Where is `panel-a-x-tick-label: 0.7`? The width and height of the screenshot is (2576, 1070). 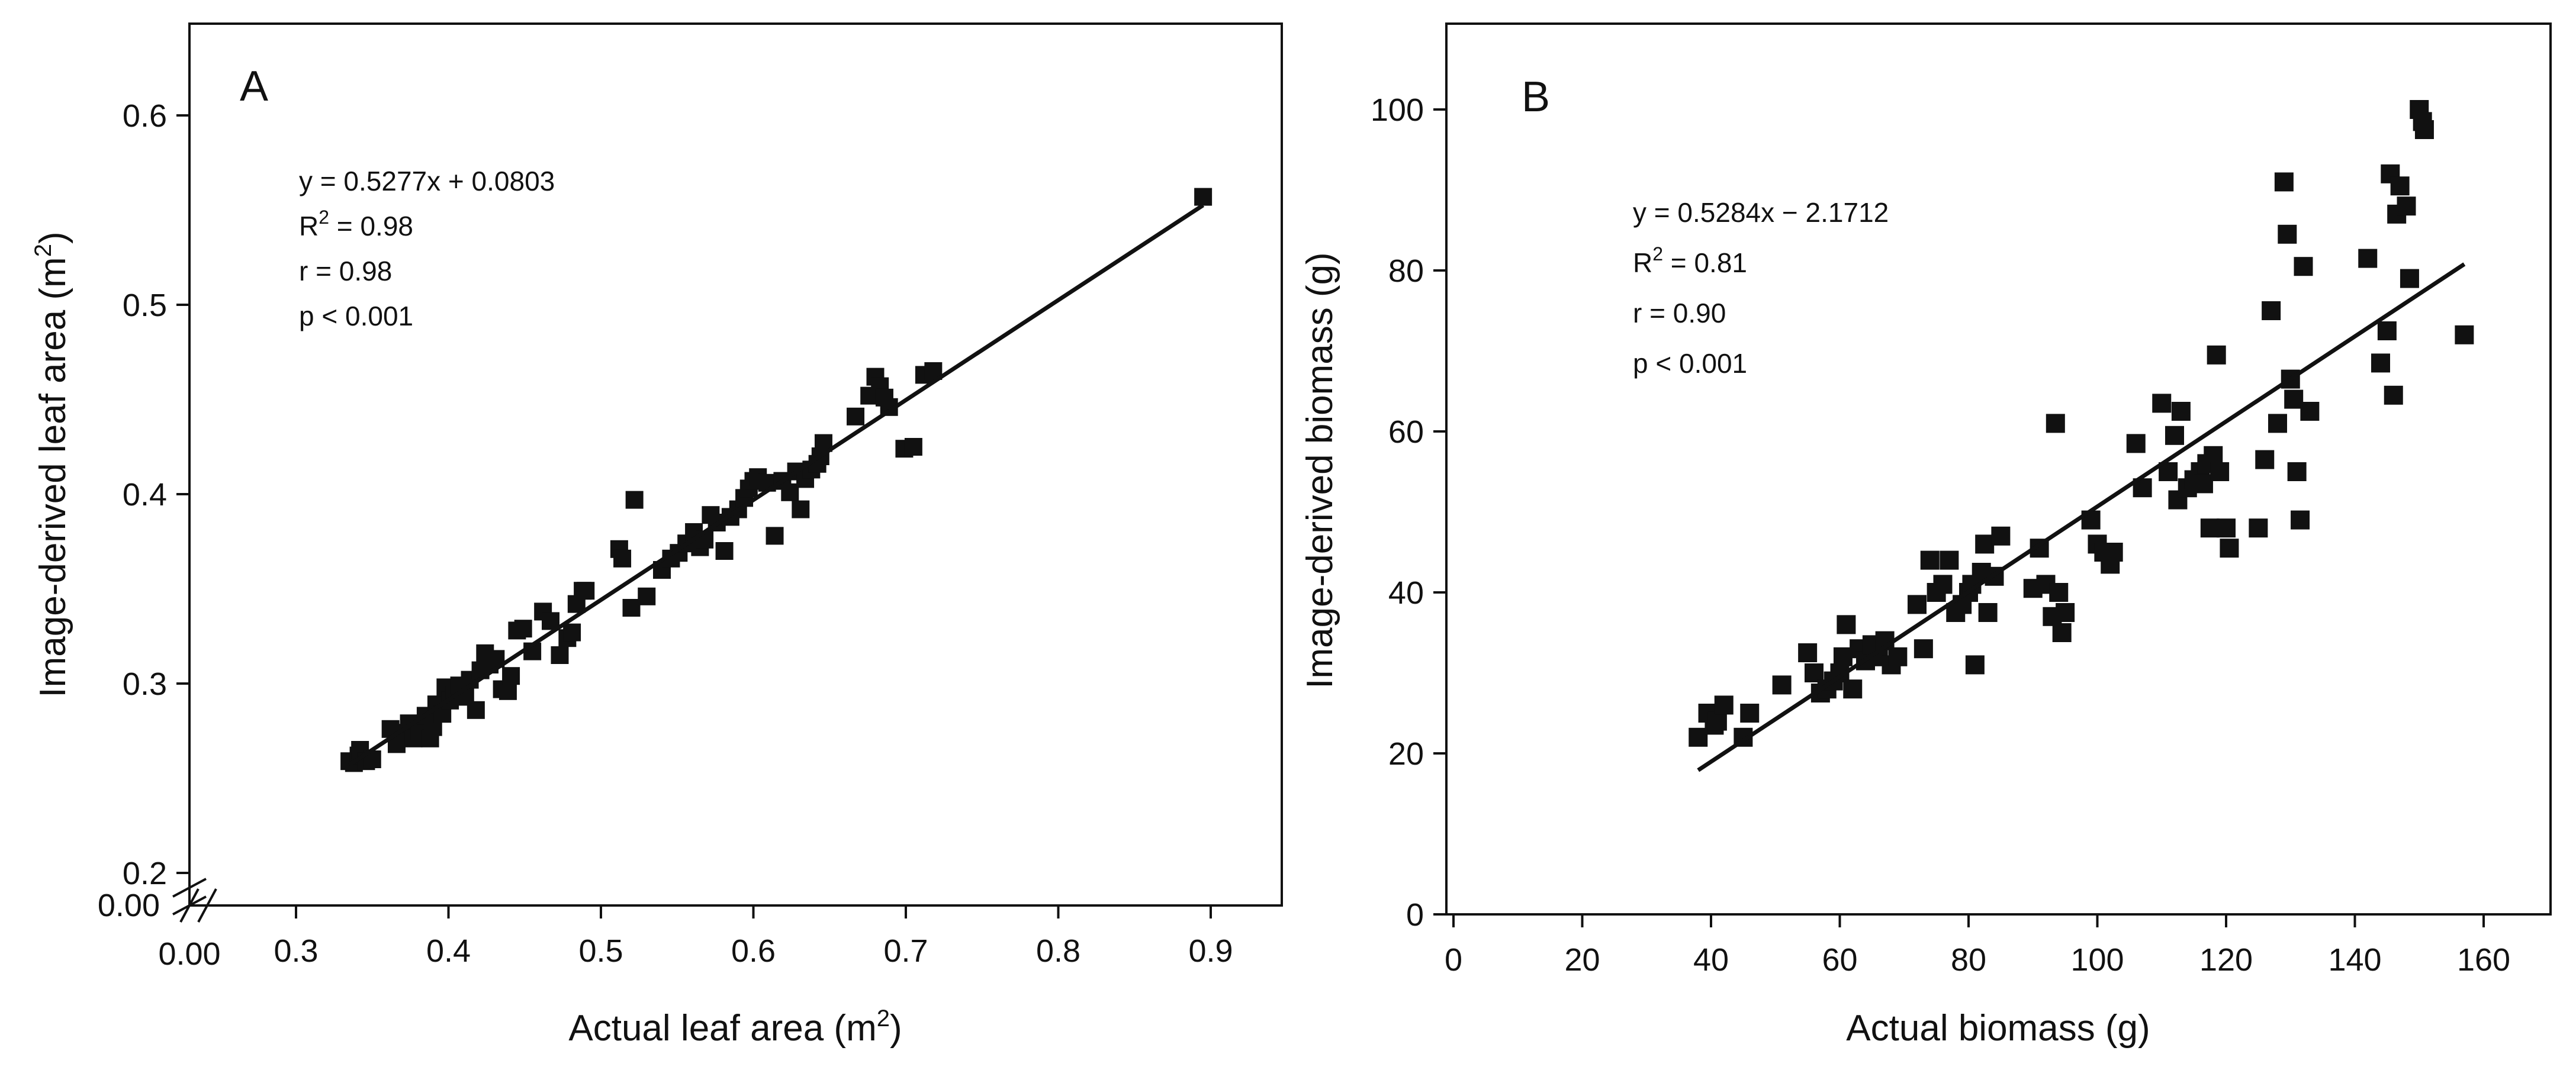
panel-a-x-tick-label: 0.7 is located at coordinates (906, 951).